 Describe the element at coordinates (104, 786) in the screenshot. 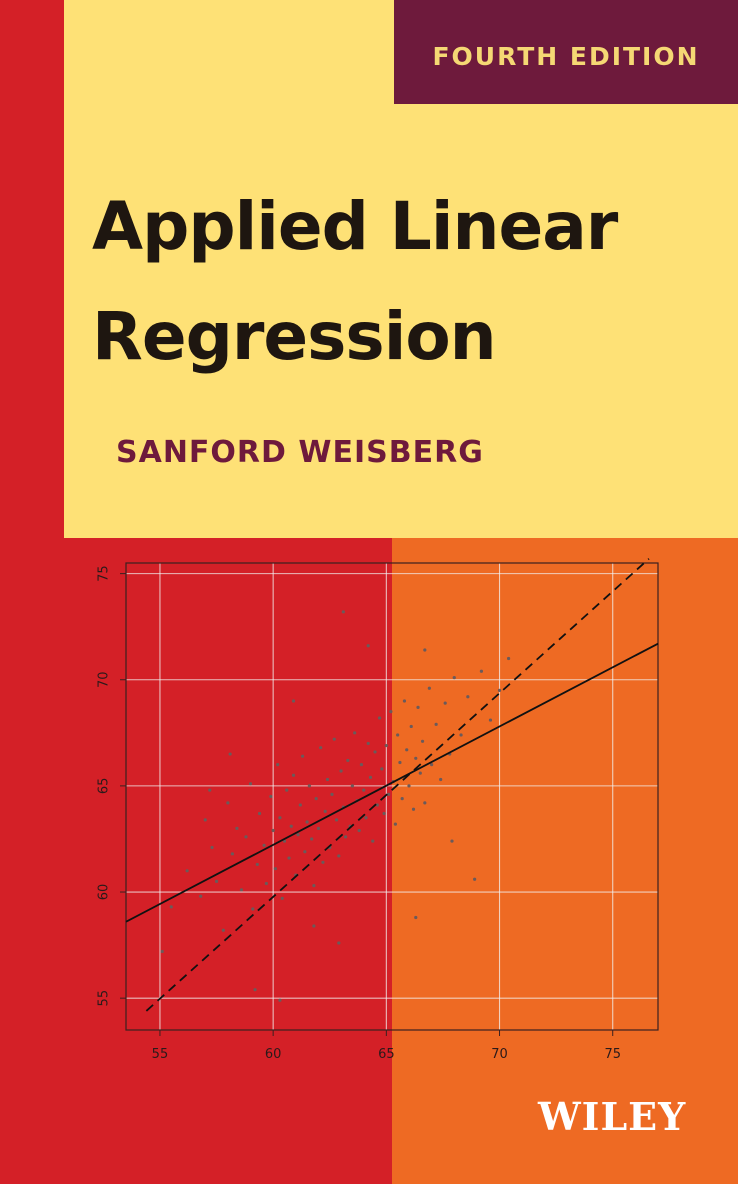

I see `y-tick-label: 65` at that location.